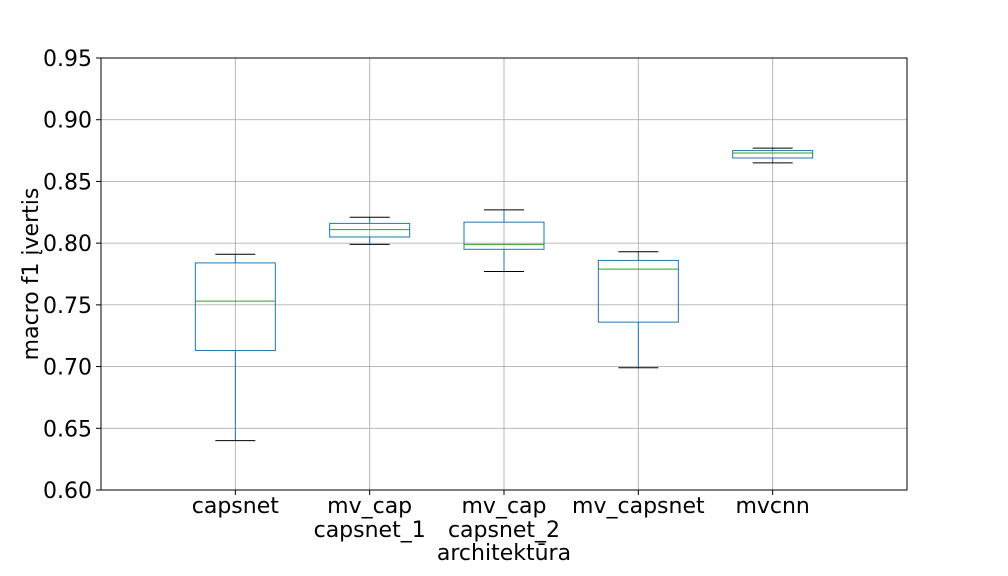 This screenshot has width=1008, height=576. I want to click on y-tick-label: 0.65, so click(67, 429).